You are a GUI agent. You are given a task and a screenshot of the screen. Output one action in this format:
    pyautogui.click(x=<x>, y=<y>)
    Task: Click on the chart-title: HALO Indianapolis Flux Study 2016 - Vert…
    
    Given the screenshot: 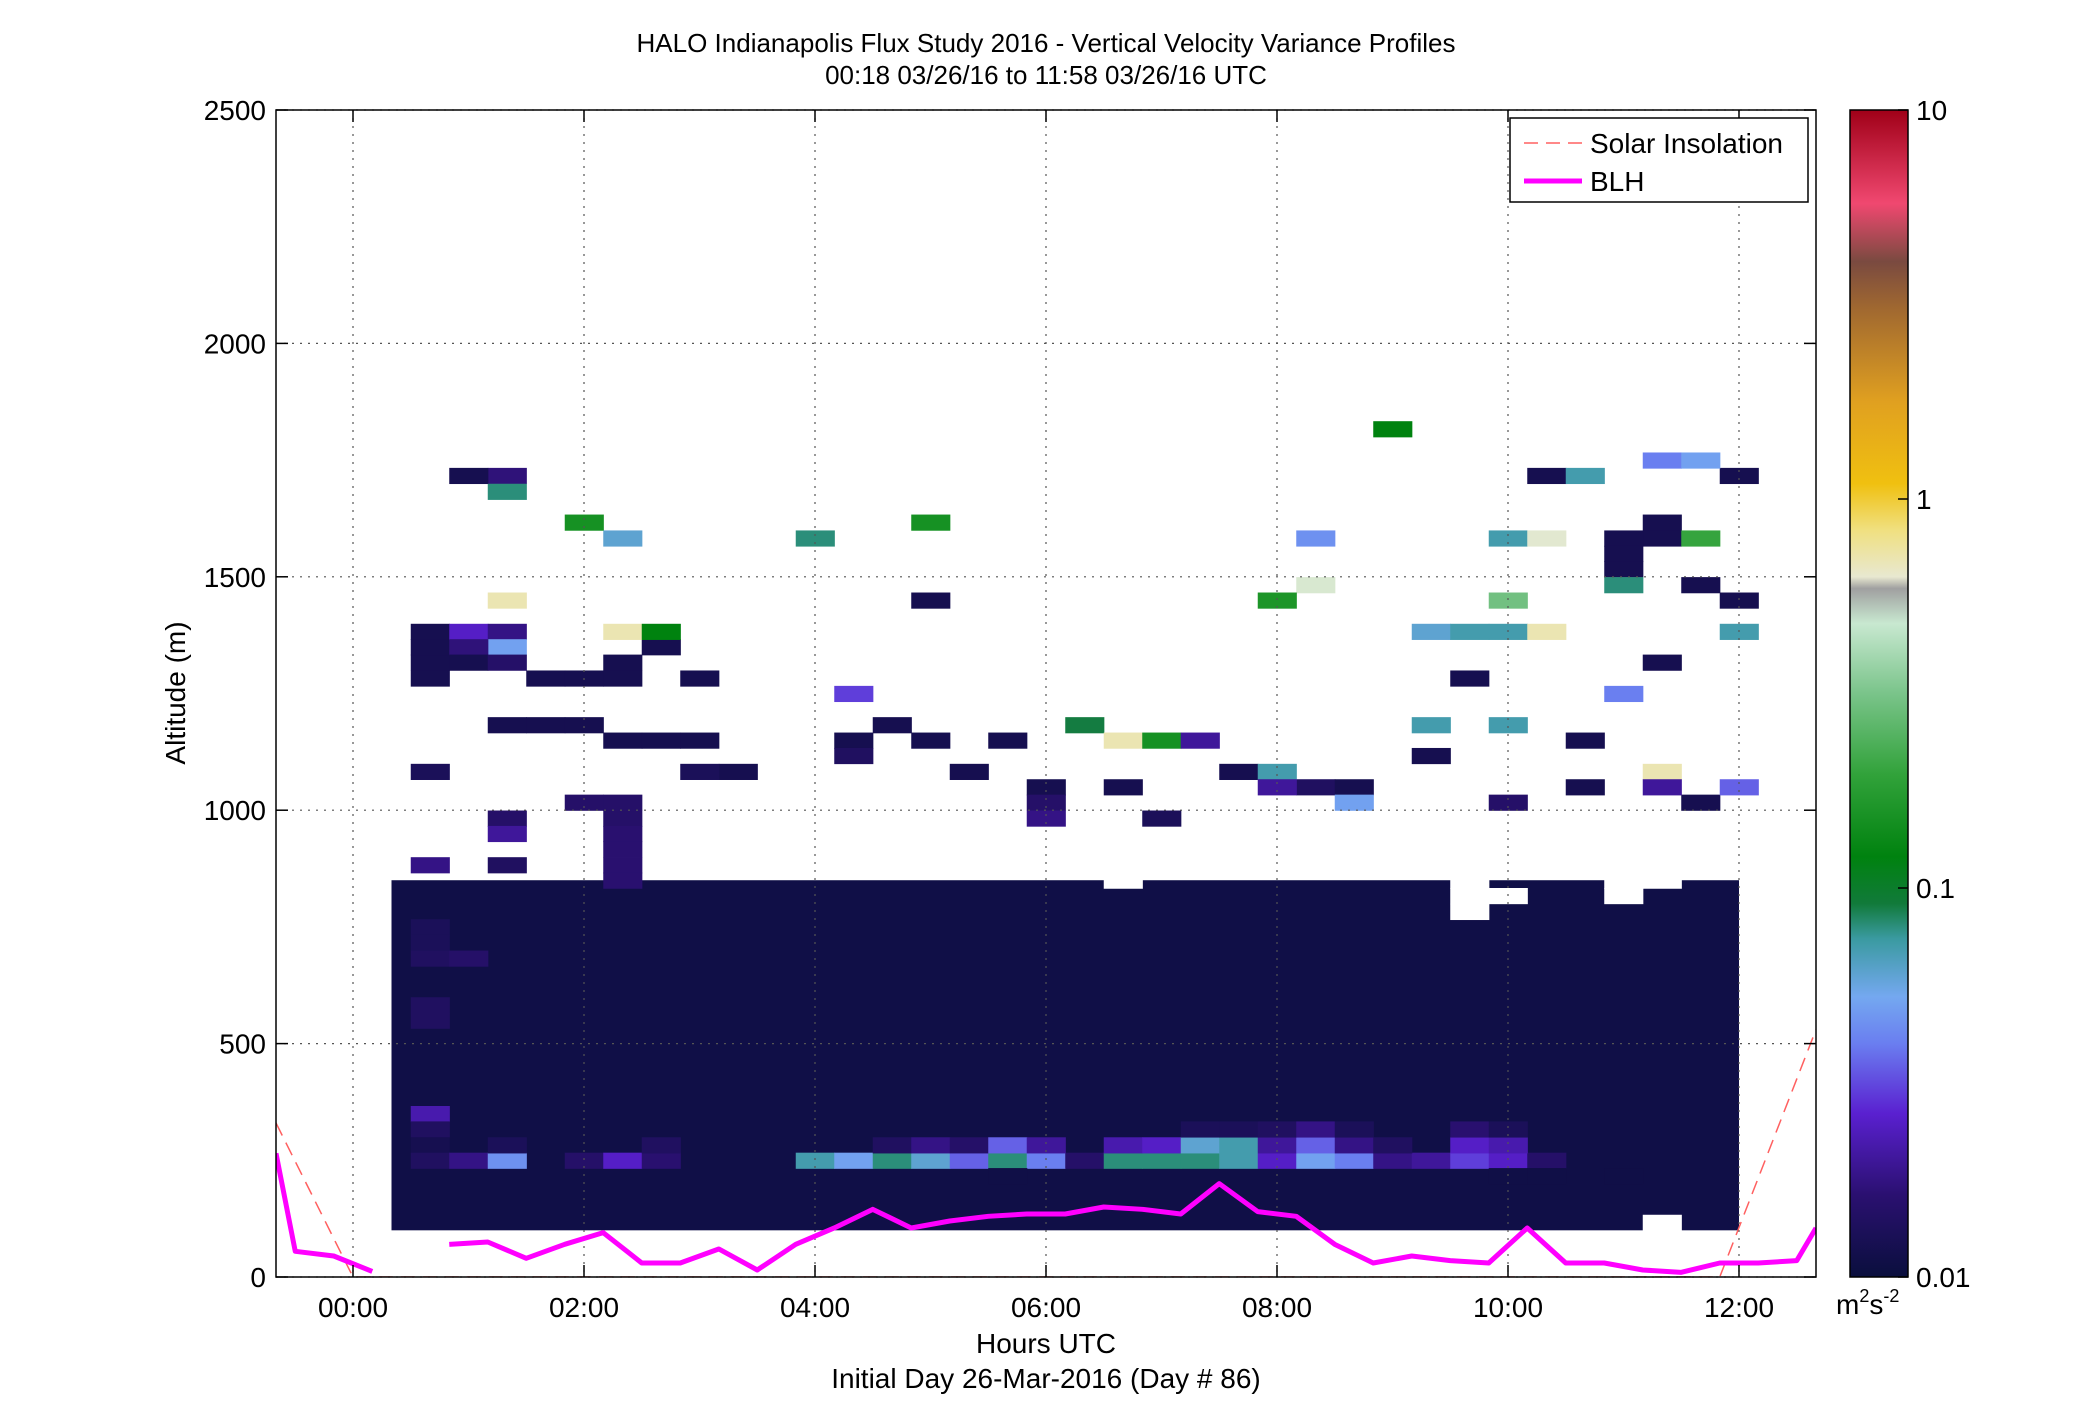 What is the action you would take?
    pyautogui.click(x=1046, y=43)
    